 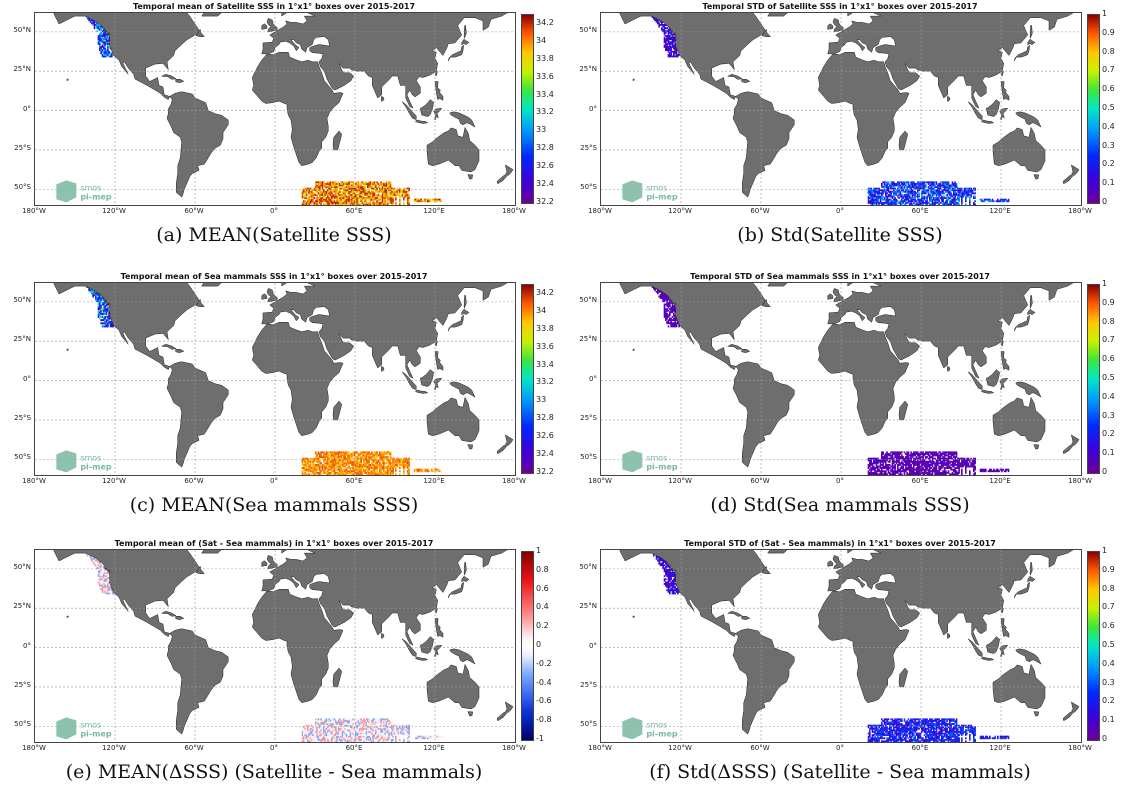 I want to click on colorbar-tick-label: 33.8, so click(x=545, y=328).